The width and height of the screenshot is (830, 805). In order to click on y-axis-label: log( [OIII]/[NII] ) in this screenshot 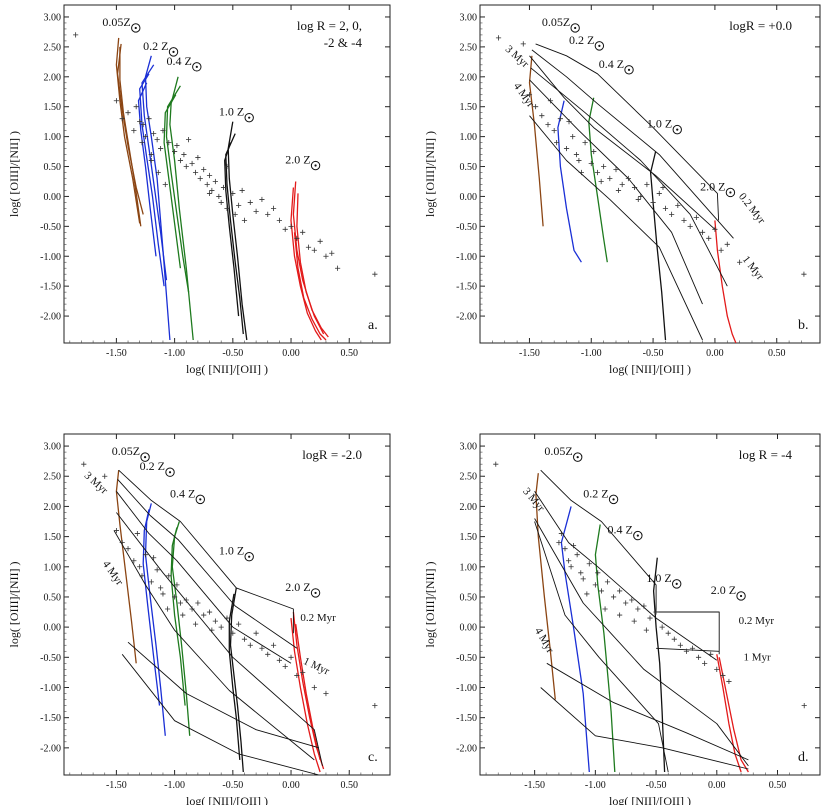, I will do `click(430, 605)`.